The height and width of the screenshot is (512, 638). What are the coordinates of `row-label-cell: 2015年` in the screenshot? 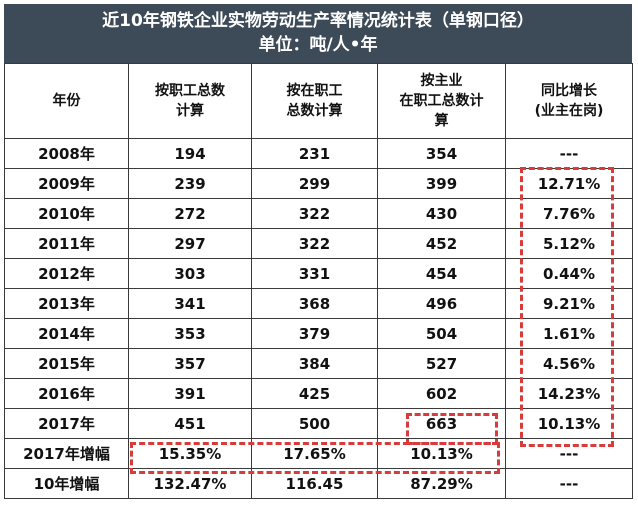 It's located at (66, 363).